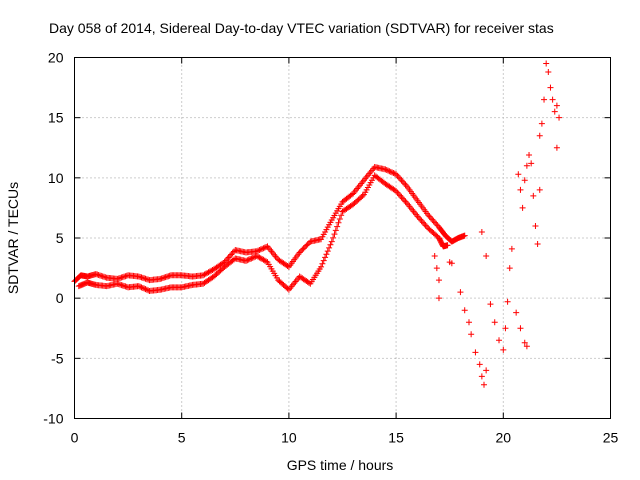 This screenshot has width=640, height=480. Describe the element at coordinates (340, 465) in the screenshot. I see `x-axis-label: GPS time / hours` at that location.